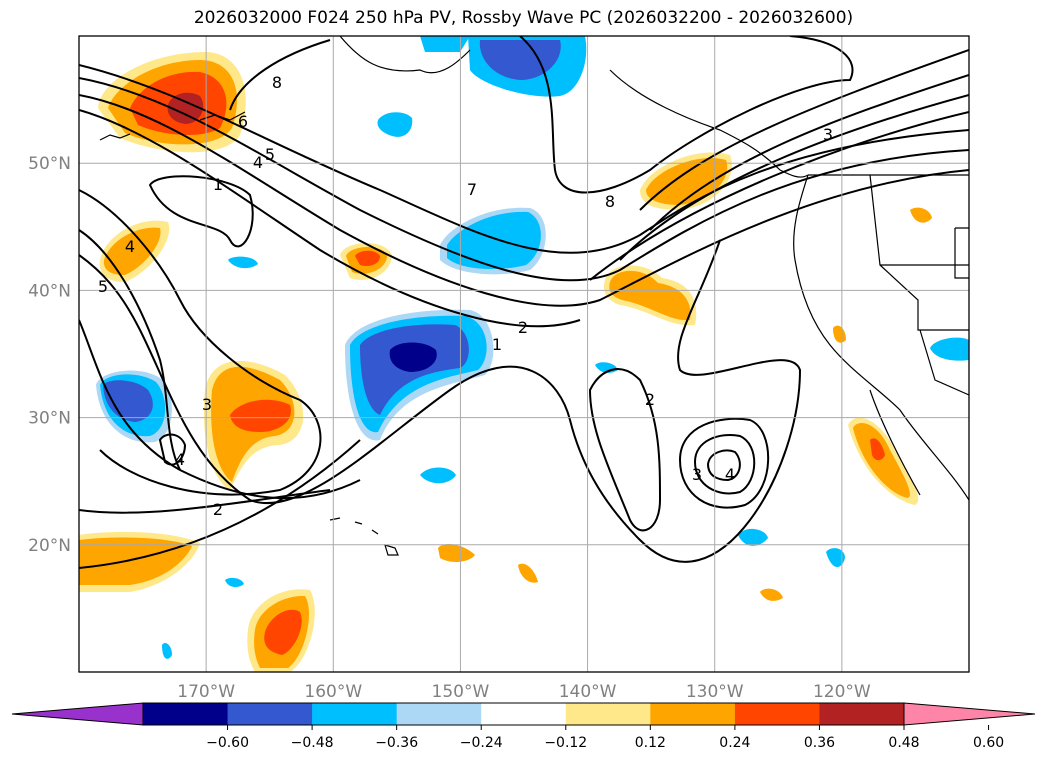 The width and height of the screenshot is (1047, 765). Describe the element at coordinates (969, 714) in the screenshot. I see `colorbar-extend-right` at that location.